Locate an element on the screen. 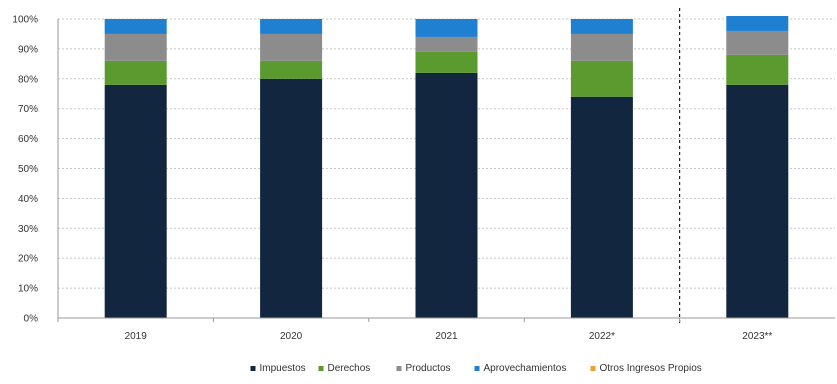 This screenshot has width=837, height=384. x-tick-label: 2022* is located at coordinates (602, 336).